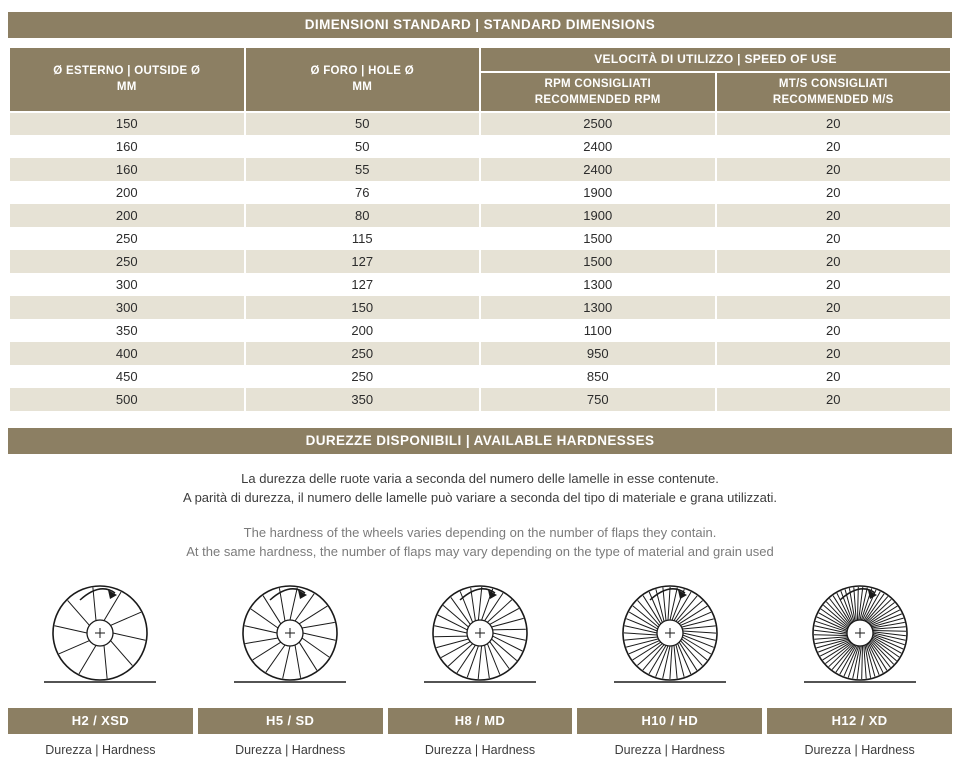  What do you see at coordinates (127, 399) in the screenshot?
I see `table-cell: 500` at bounding box center [127, 399].